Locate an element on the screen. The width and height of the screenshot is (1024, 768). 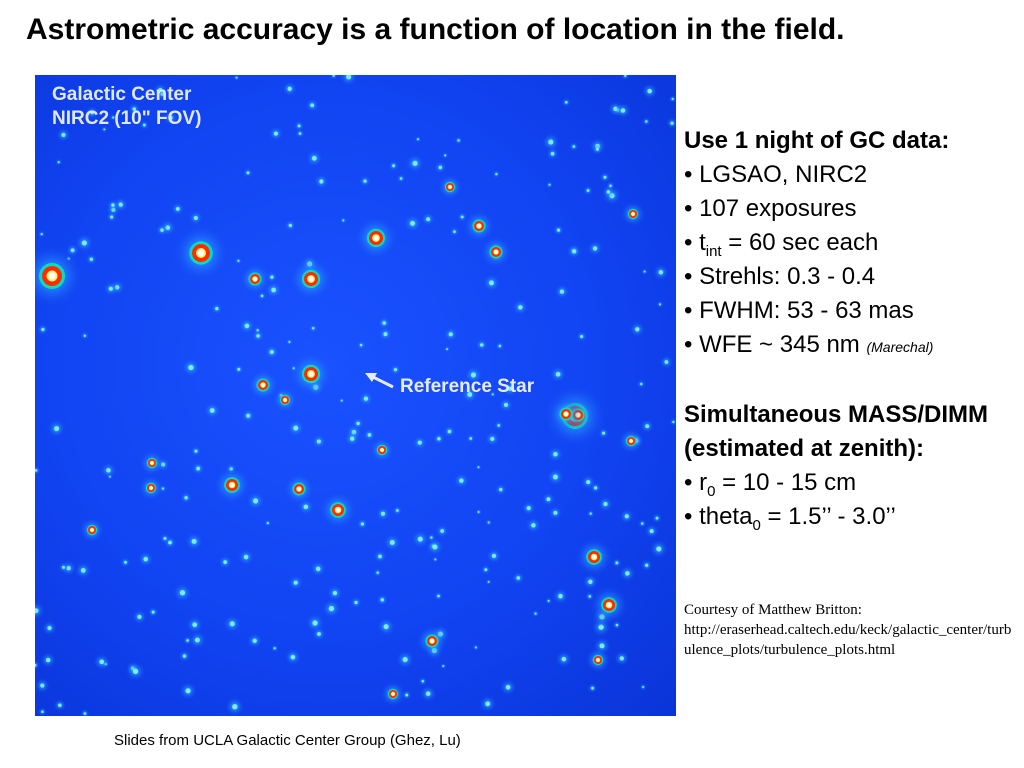
image-title-line2: NIRC2 (10" FOV) is located at coordinates (127, 118).